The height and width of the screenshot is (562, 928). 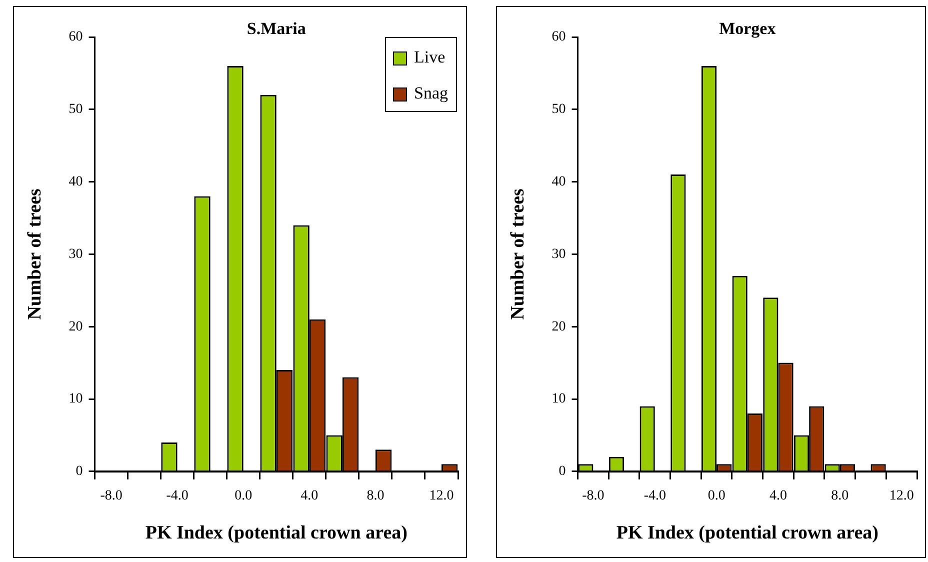 I want to click on legend-label: Live, so click(x=430, y=56).